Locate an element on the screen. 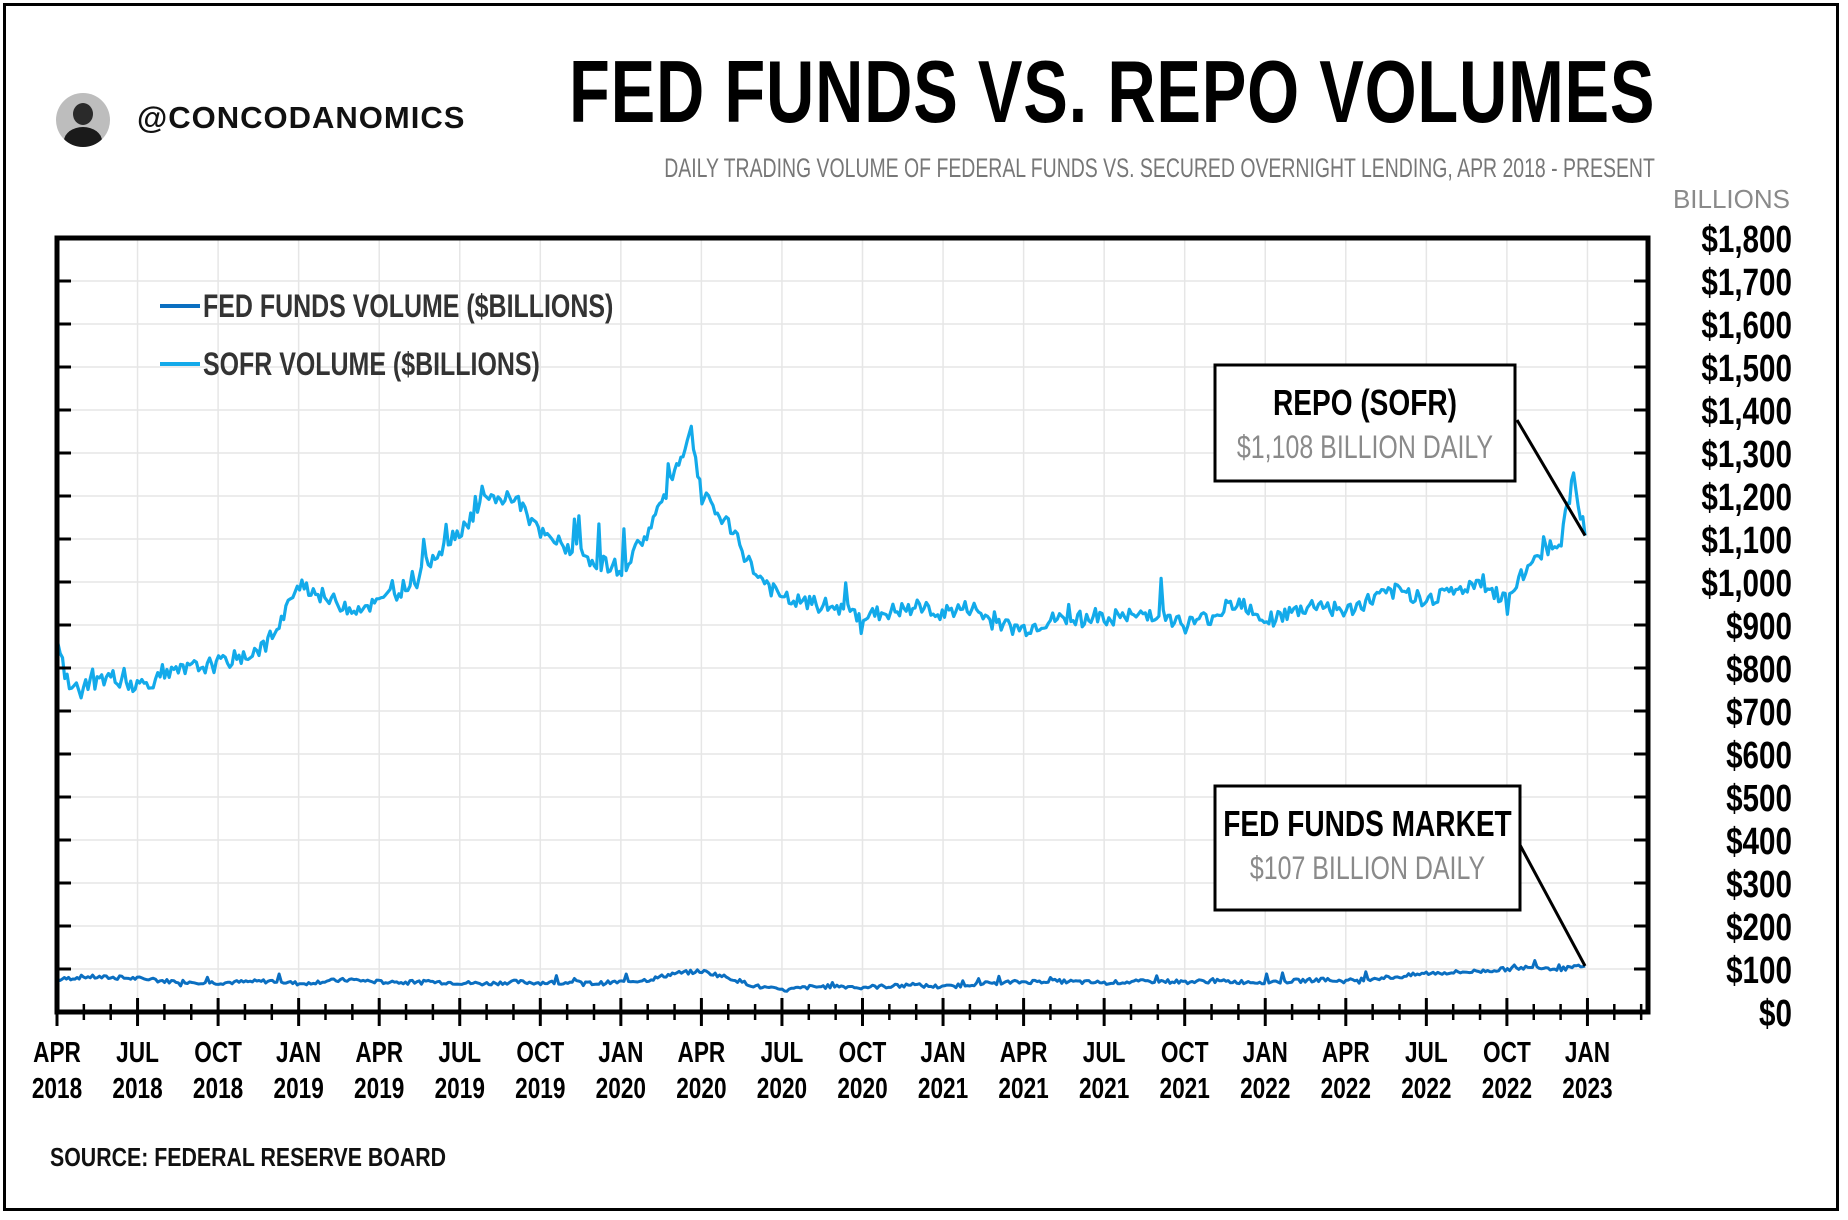 Image resolution: width=1848 pixels, height=1220 pixels. legend-label: FED FUNDS VOLUME ($BILLIONS) is located at coordinates (408, 307).